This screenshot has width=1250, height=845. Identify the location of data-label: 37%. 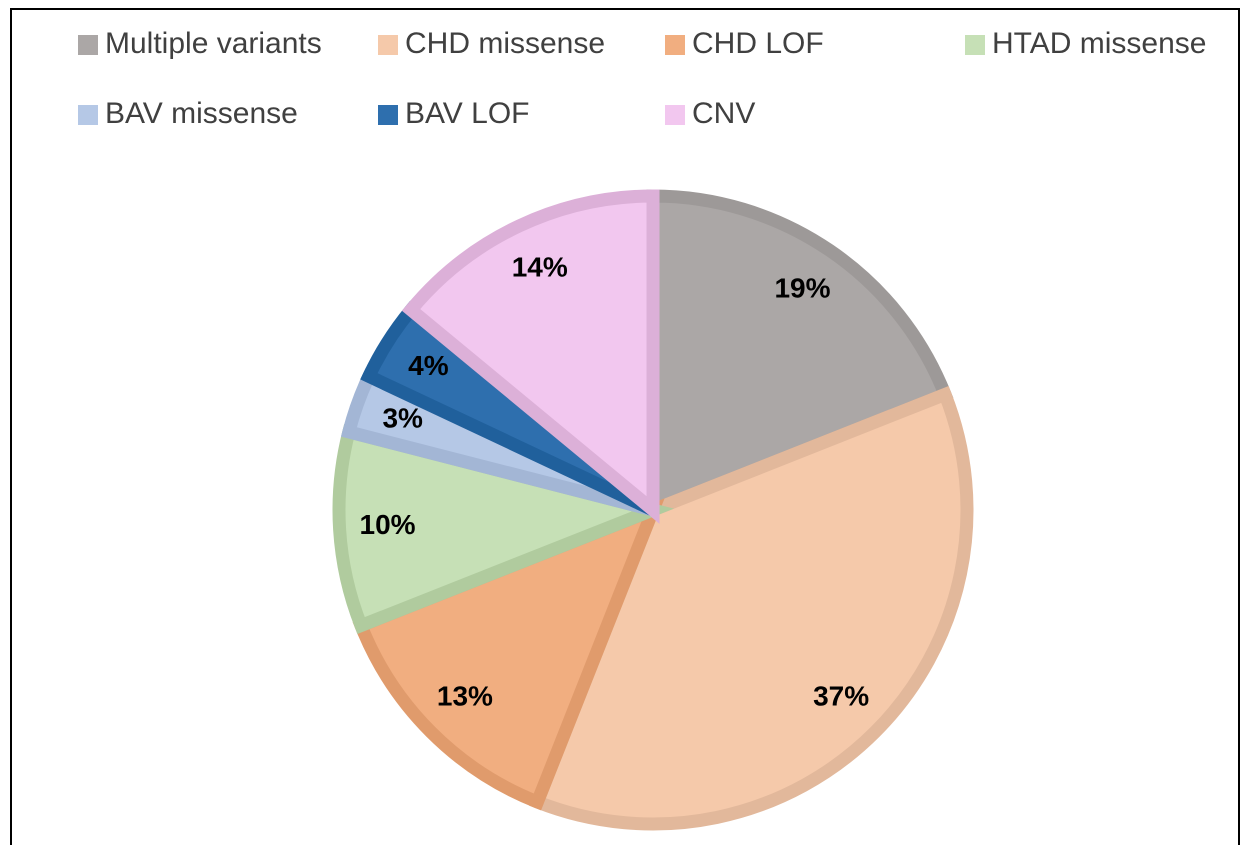
(841, 695).